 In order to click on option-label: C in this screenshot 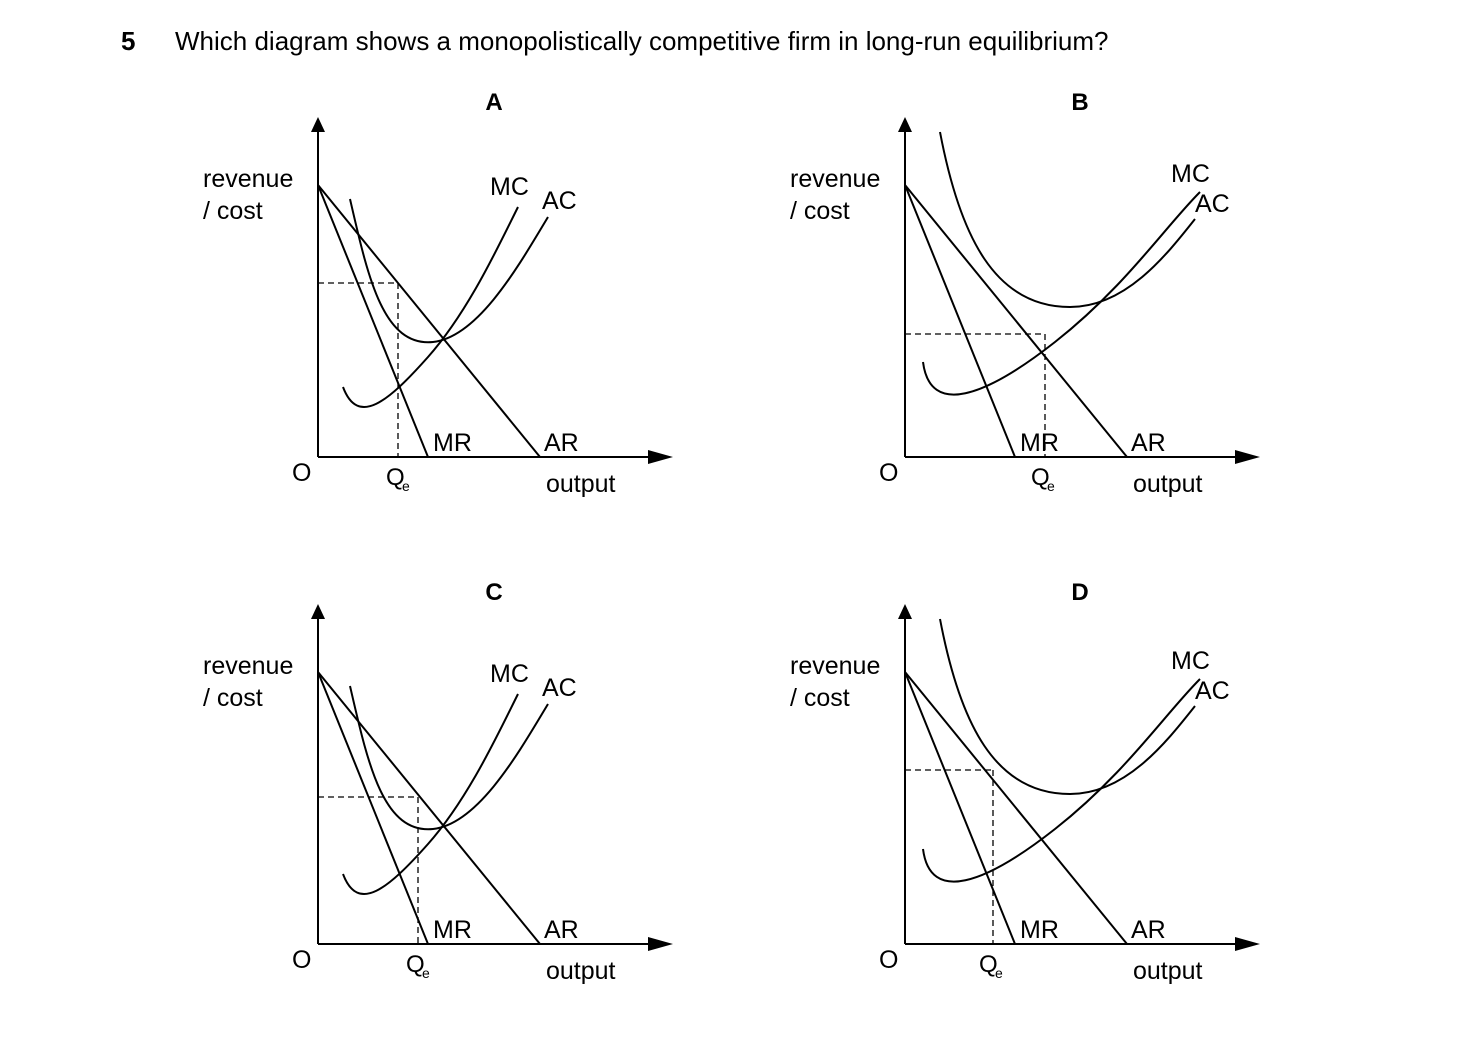, I will do `click(493, 592)`.